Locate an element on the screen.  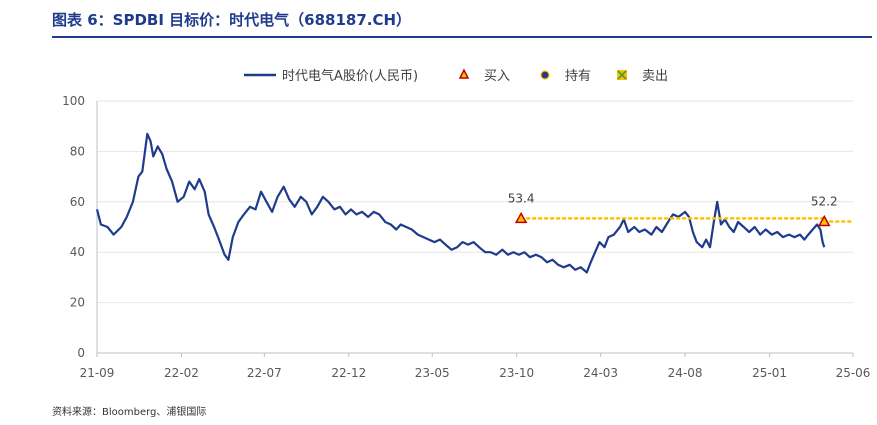
x-tick-label: 22-07 is located at coordinates (264, 373).